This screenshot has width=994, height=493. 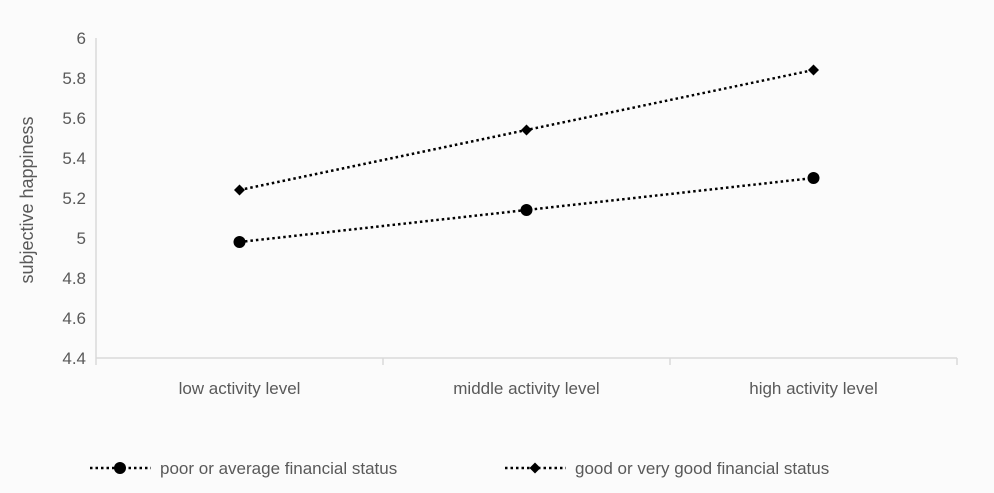 What do you see at coordinates (526, 388) in the screenshot?
I see `x-tick-label: middle activity level` at bounding box center [526, 388].